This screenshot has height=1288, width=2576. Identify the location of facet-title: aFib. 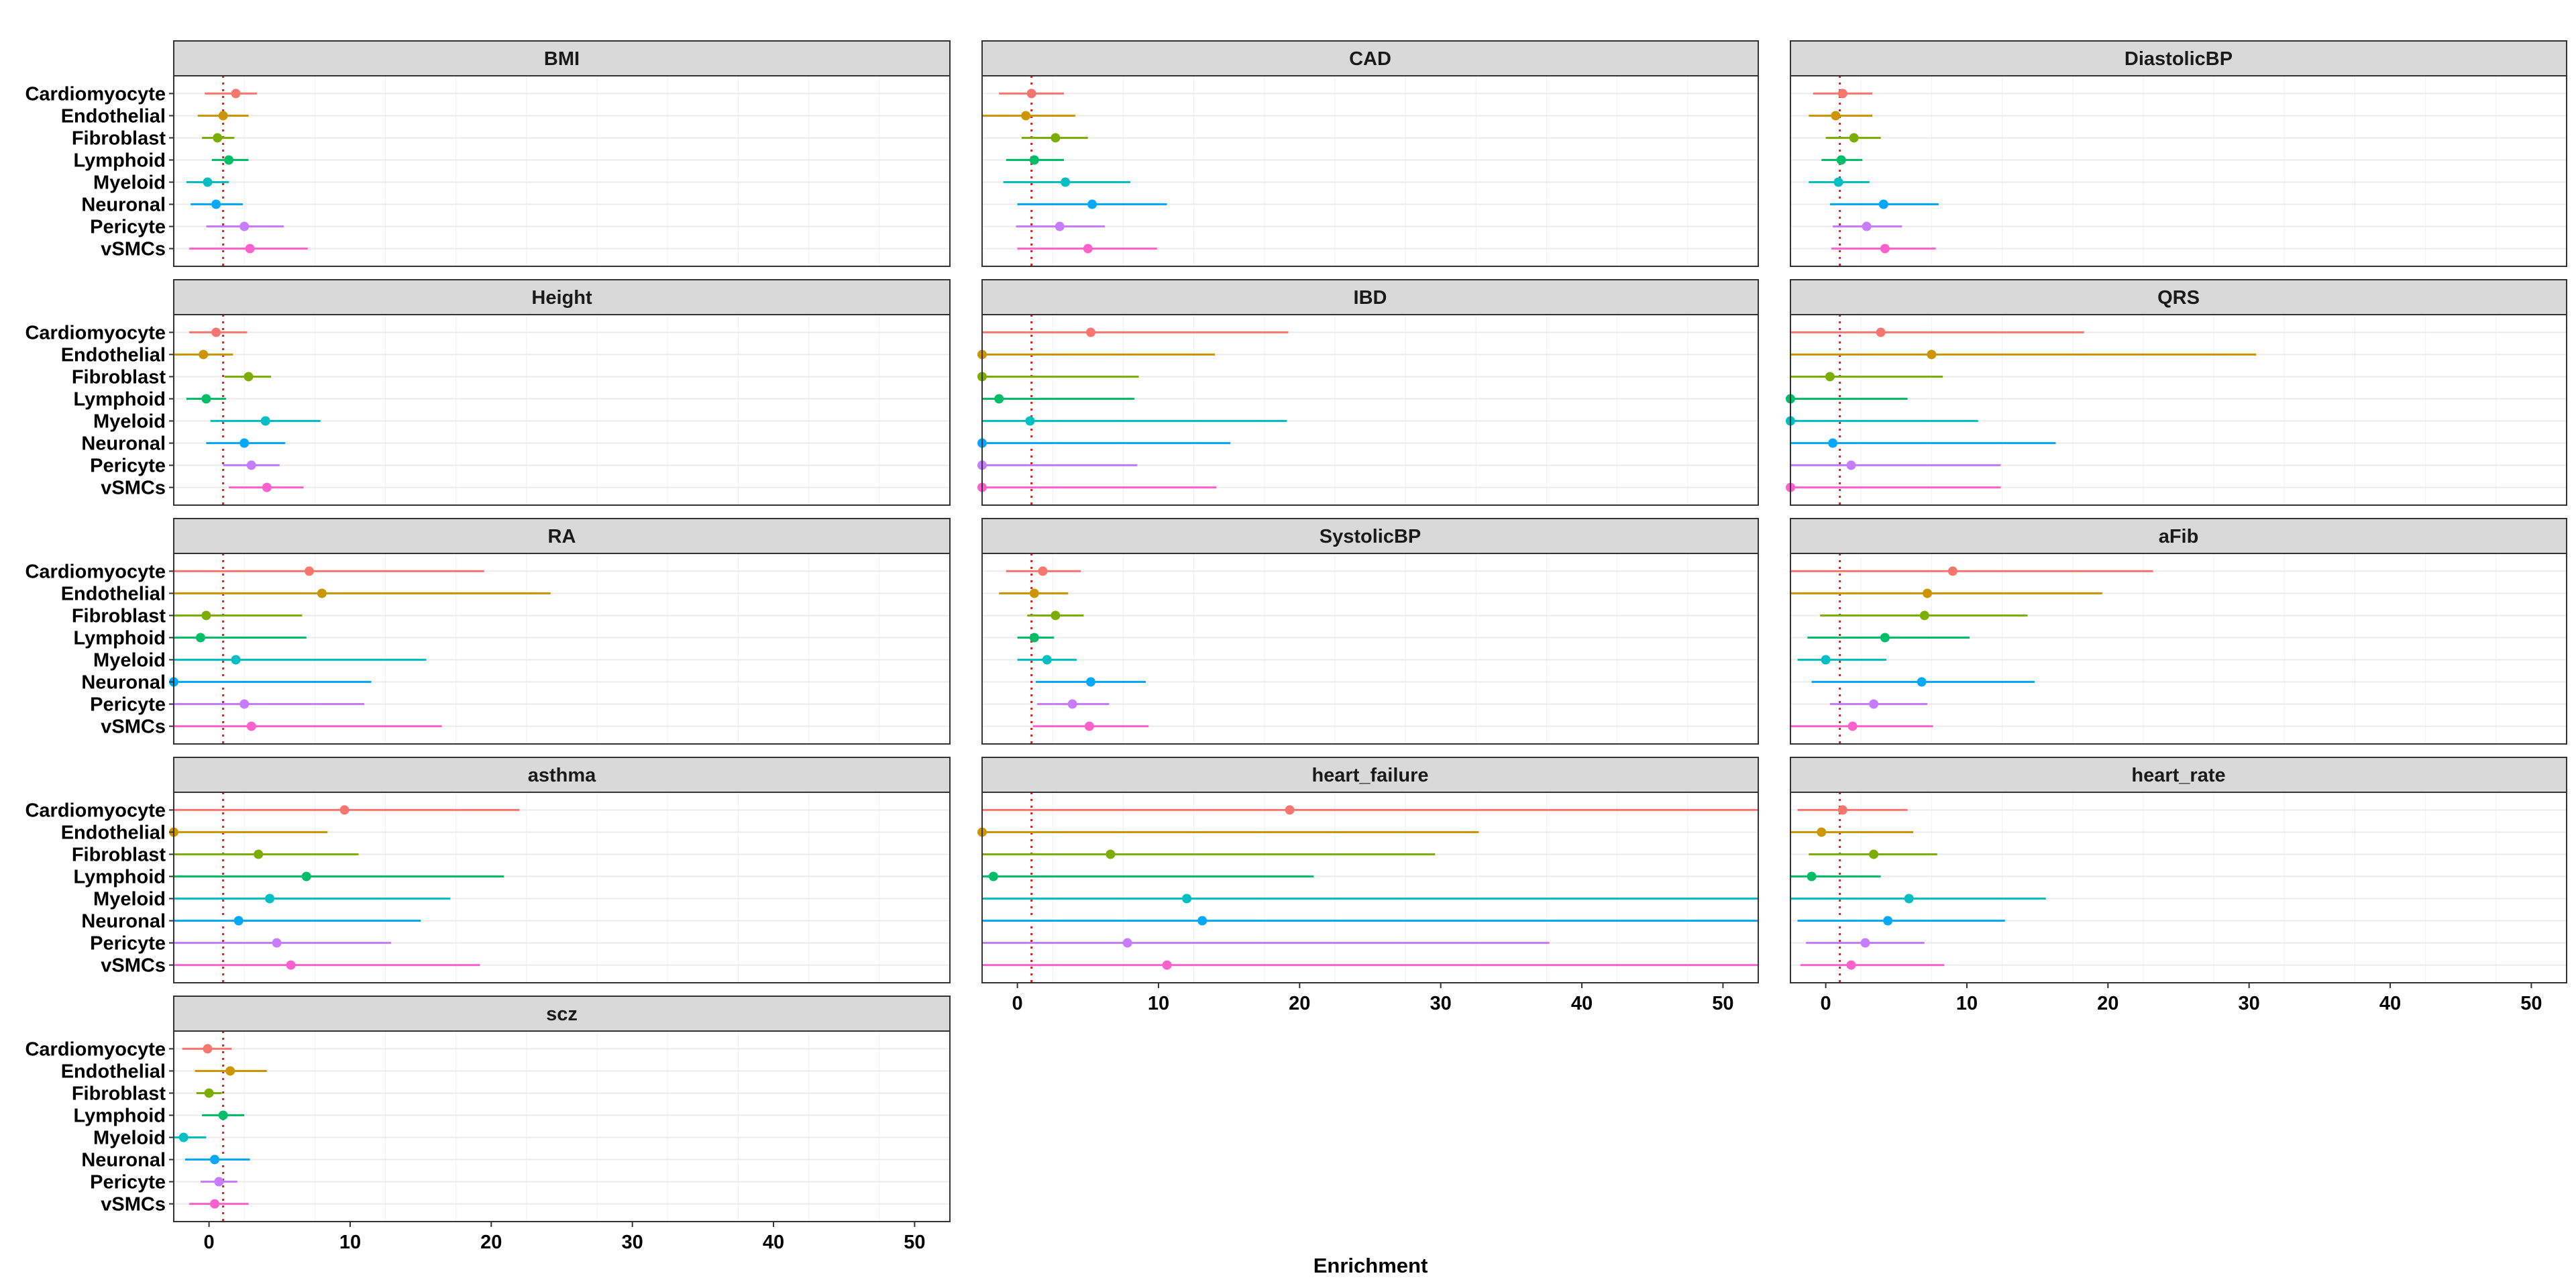
(2179, 536).